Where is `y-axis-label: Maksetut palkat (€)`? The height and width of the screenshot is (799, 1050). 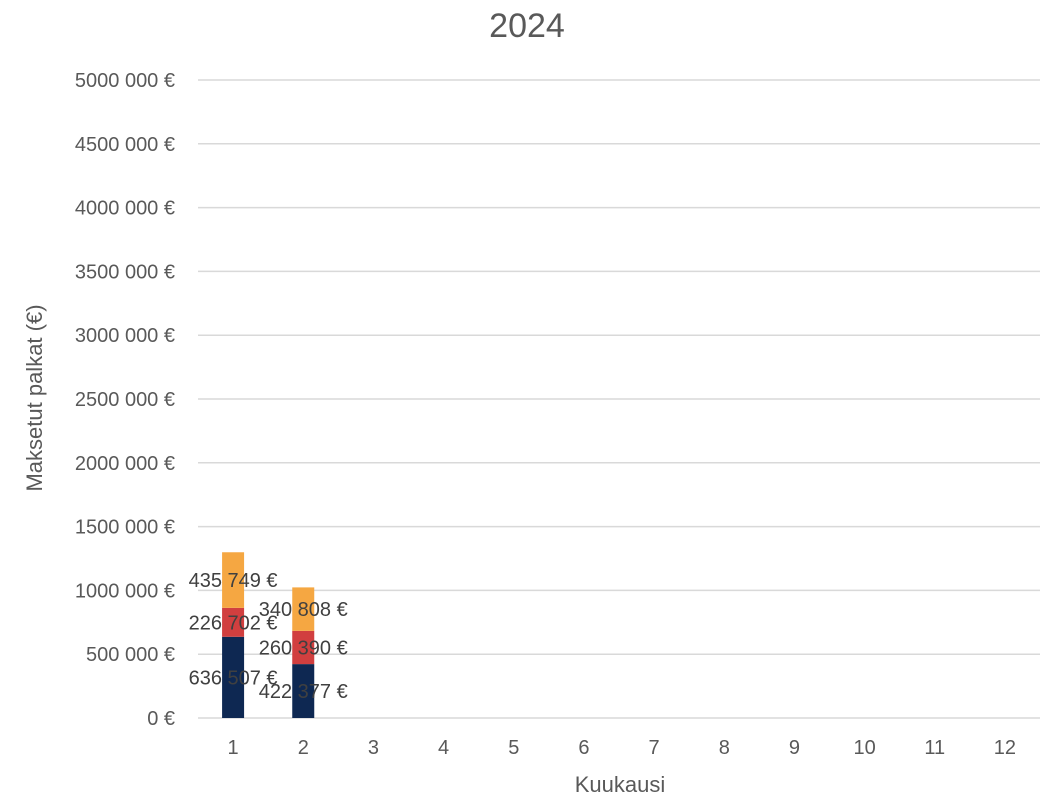 y-axis-label: Maksetut palkat (€) is located at coordinates (34, 397).